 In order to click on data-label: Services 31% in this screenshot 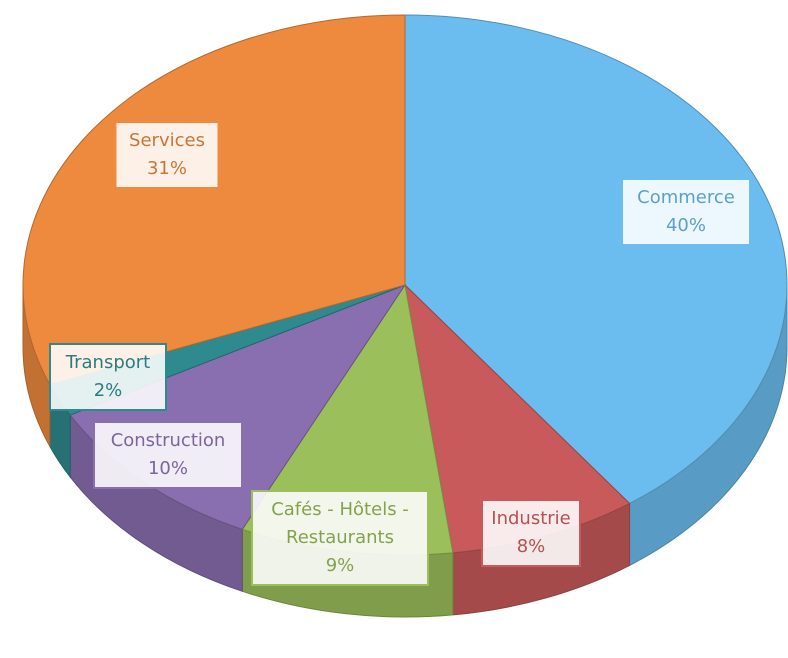, I will do `click(167, 155)`.